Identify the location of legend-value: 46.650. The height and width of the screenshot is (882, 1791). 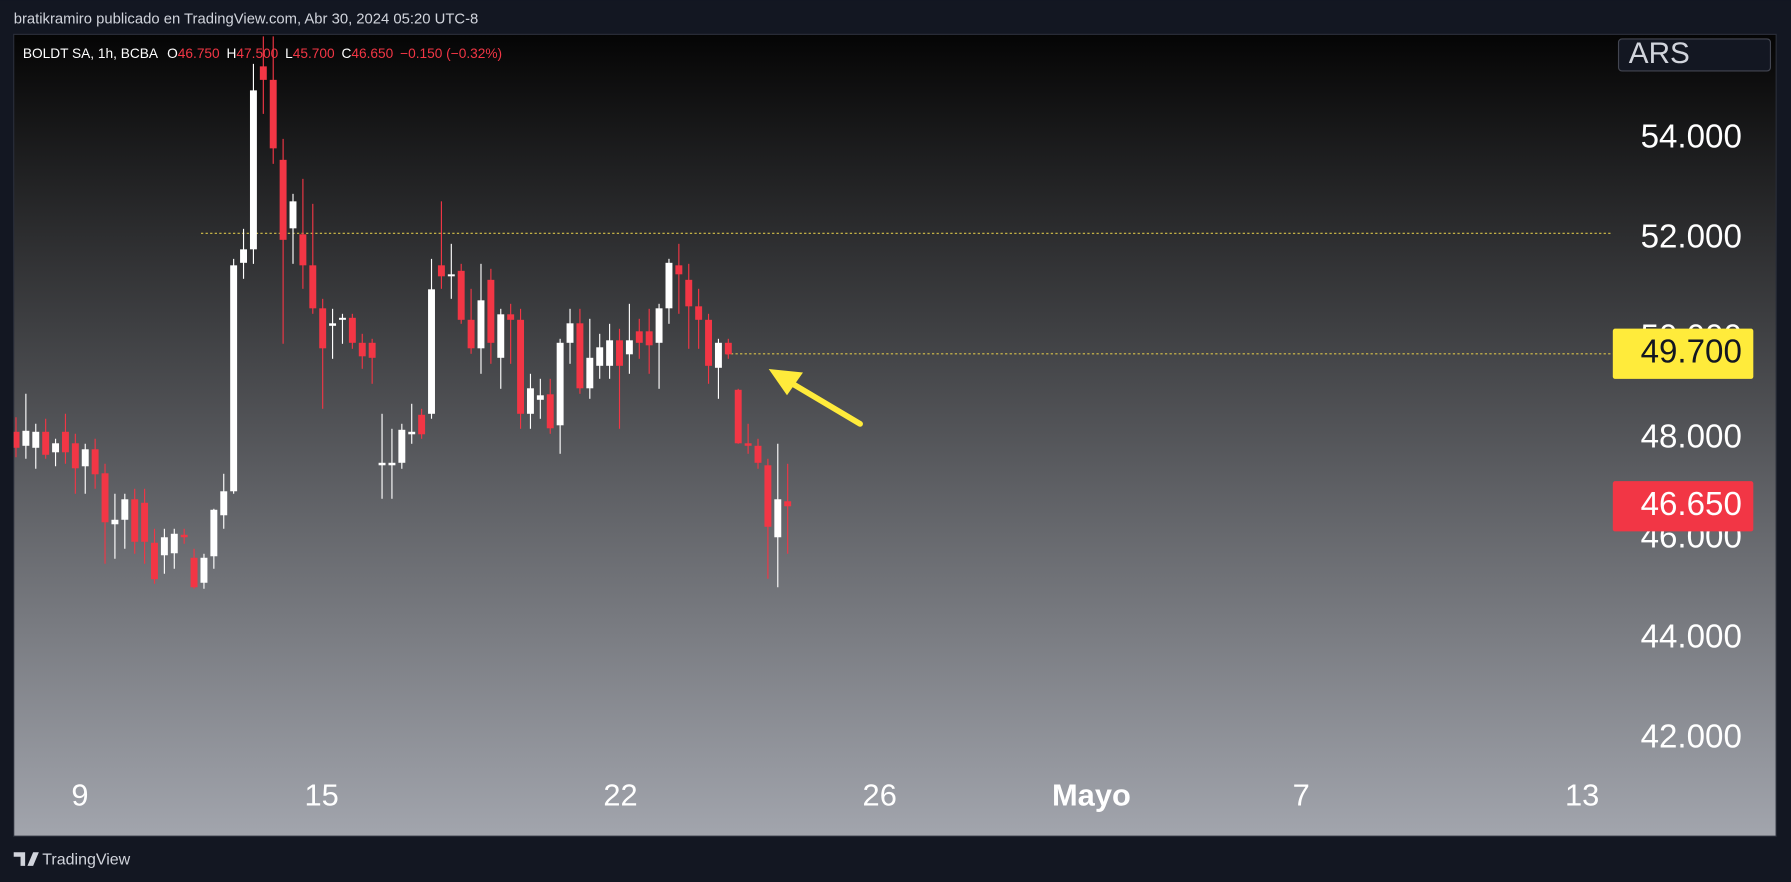
(372, 52).